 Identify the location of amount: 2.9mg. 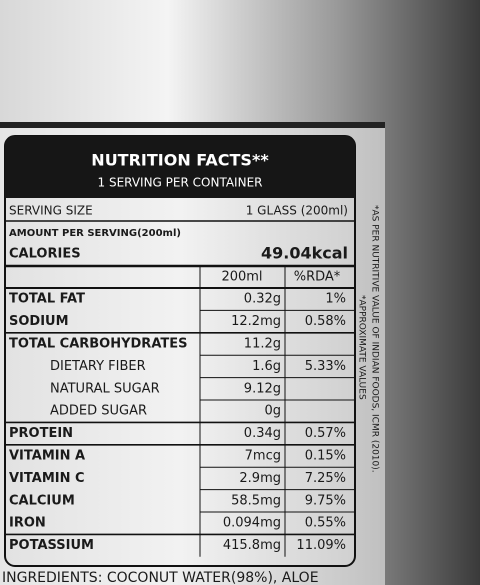
(260, 478).